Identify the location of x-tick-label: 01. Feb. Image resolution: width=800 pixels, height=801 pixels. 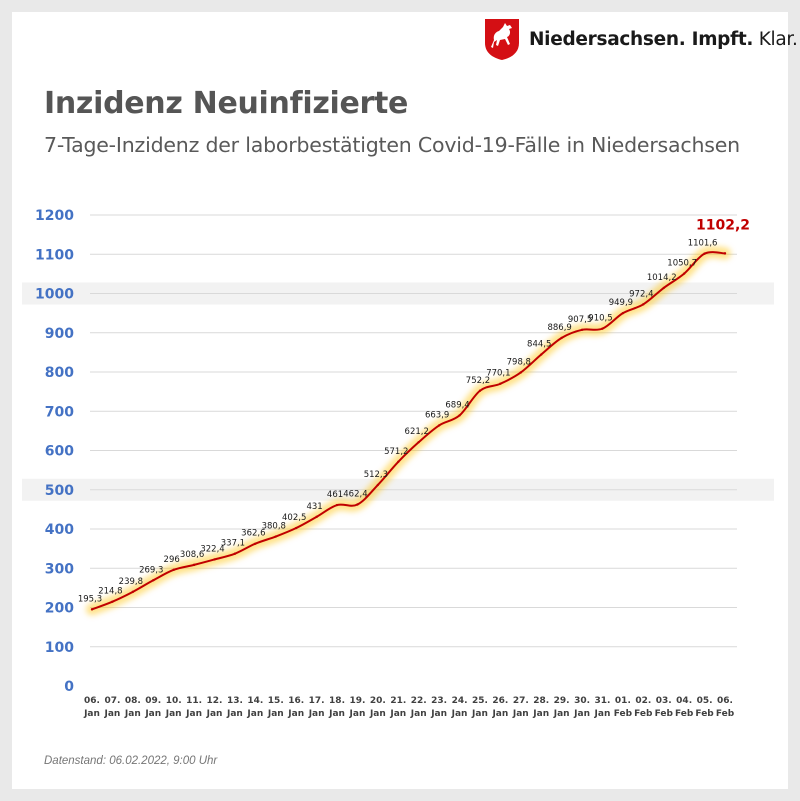
(623, 707).